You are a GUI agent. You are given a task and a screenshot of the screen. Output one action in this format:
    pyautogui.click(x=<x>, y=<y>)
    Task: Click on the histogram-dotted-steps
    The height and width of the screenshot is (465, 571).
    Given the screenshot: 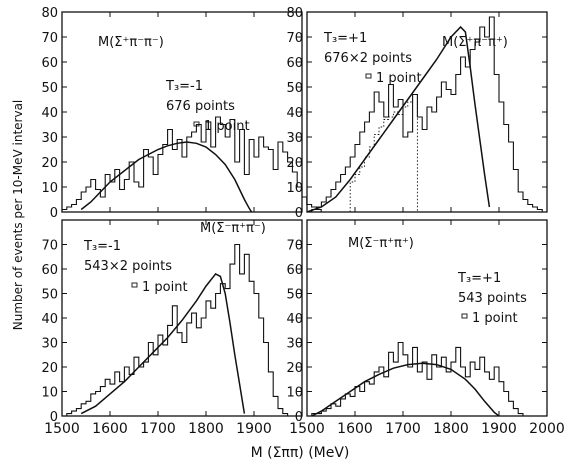 What is the action you would take?
    pyautogui.click(x=383, y=153)
    